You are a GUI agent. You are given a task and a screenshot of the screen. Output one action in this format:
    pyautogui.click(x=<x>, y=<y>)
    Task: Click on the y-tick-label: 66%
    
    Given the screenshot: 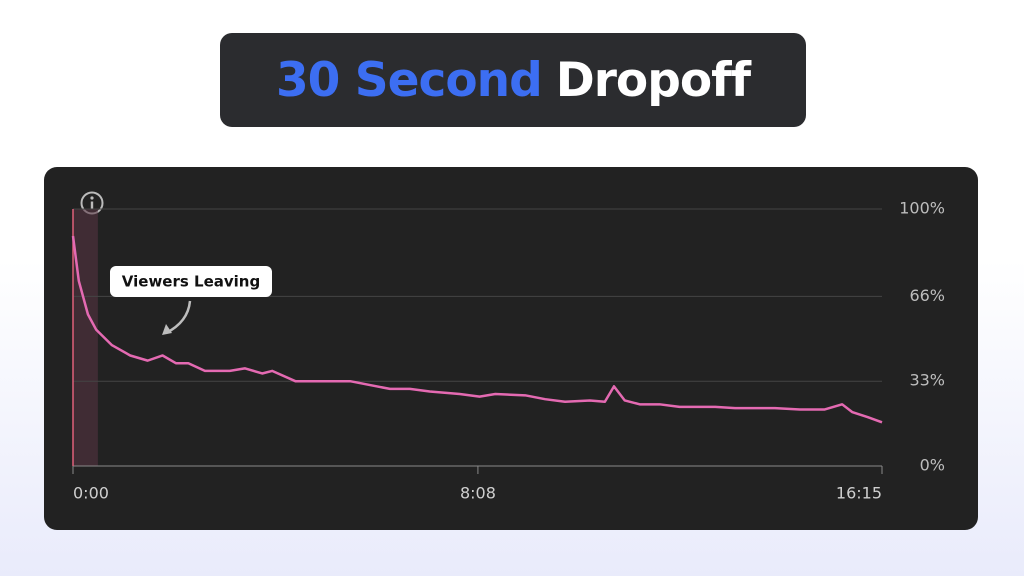 What is the action you would take?
    pyautogui.click(x=927, y=295)
    